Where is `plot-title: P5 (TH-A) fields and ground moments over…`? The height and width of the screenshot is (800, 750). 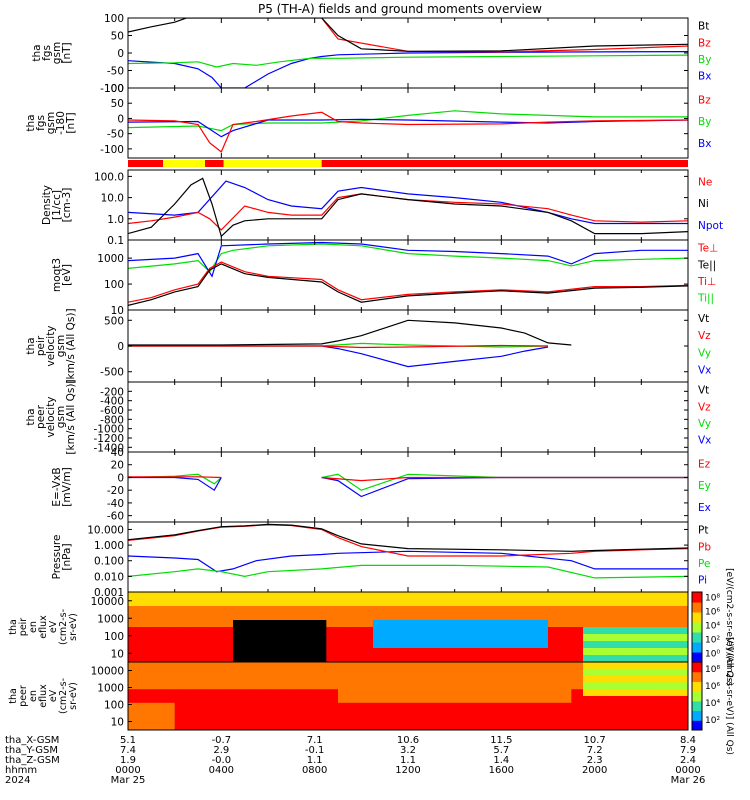 plot-title: P5 (TH-A) fields and ground moments over… is located at coordinates (400, 9).